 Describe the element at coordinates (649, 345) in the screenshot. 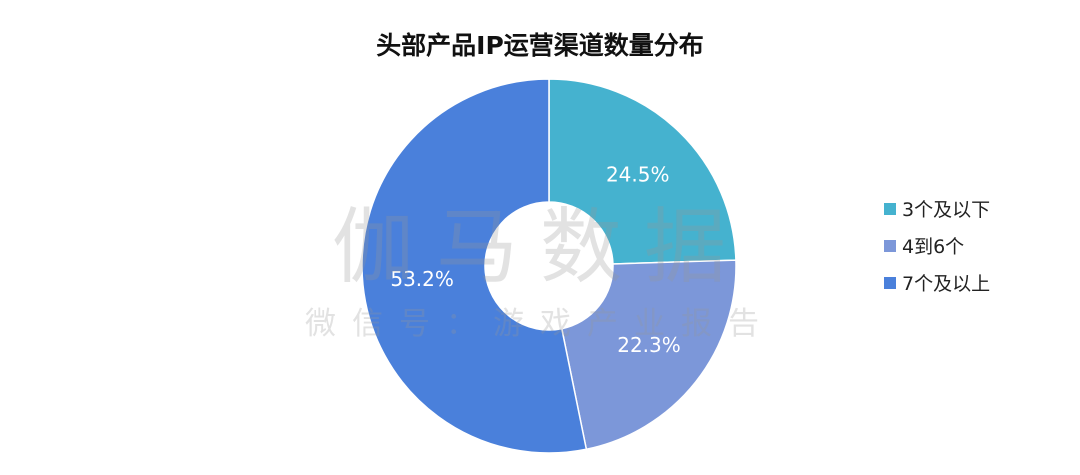

I see `data-label: 22.3%` at that location.